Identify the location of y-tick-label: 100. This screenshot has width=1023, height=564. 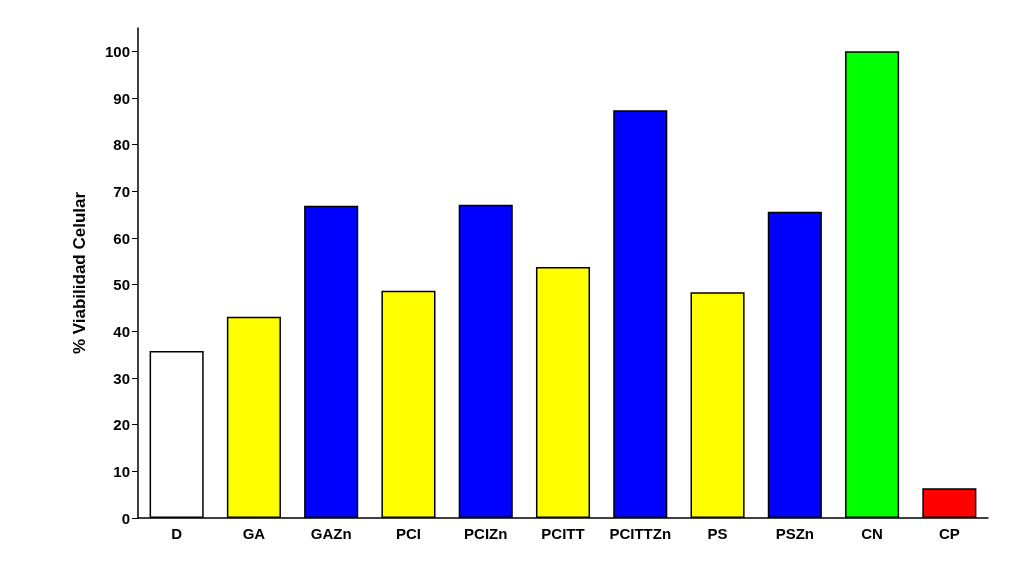
(117, 51).